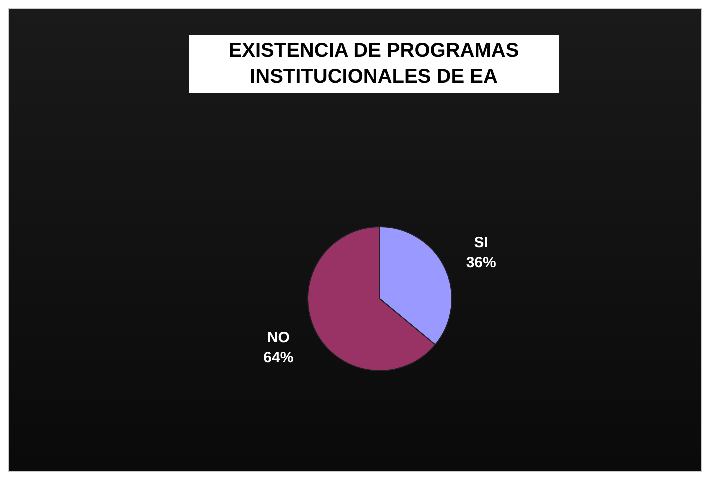 Image resolution: width=710 pixels, height=480 pixels. What do you see at coordinates (278, 338) in the screenshot?
I see `slice-label: NO` at bounding box center [278, 338].